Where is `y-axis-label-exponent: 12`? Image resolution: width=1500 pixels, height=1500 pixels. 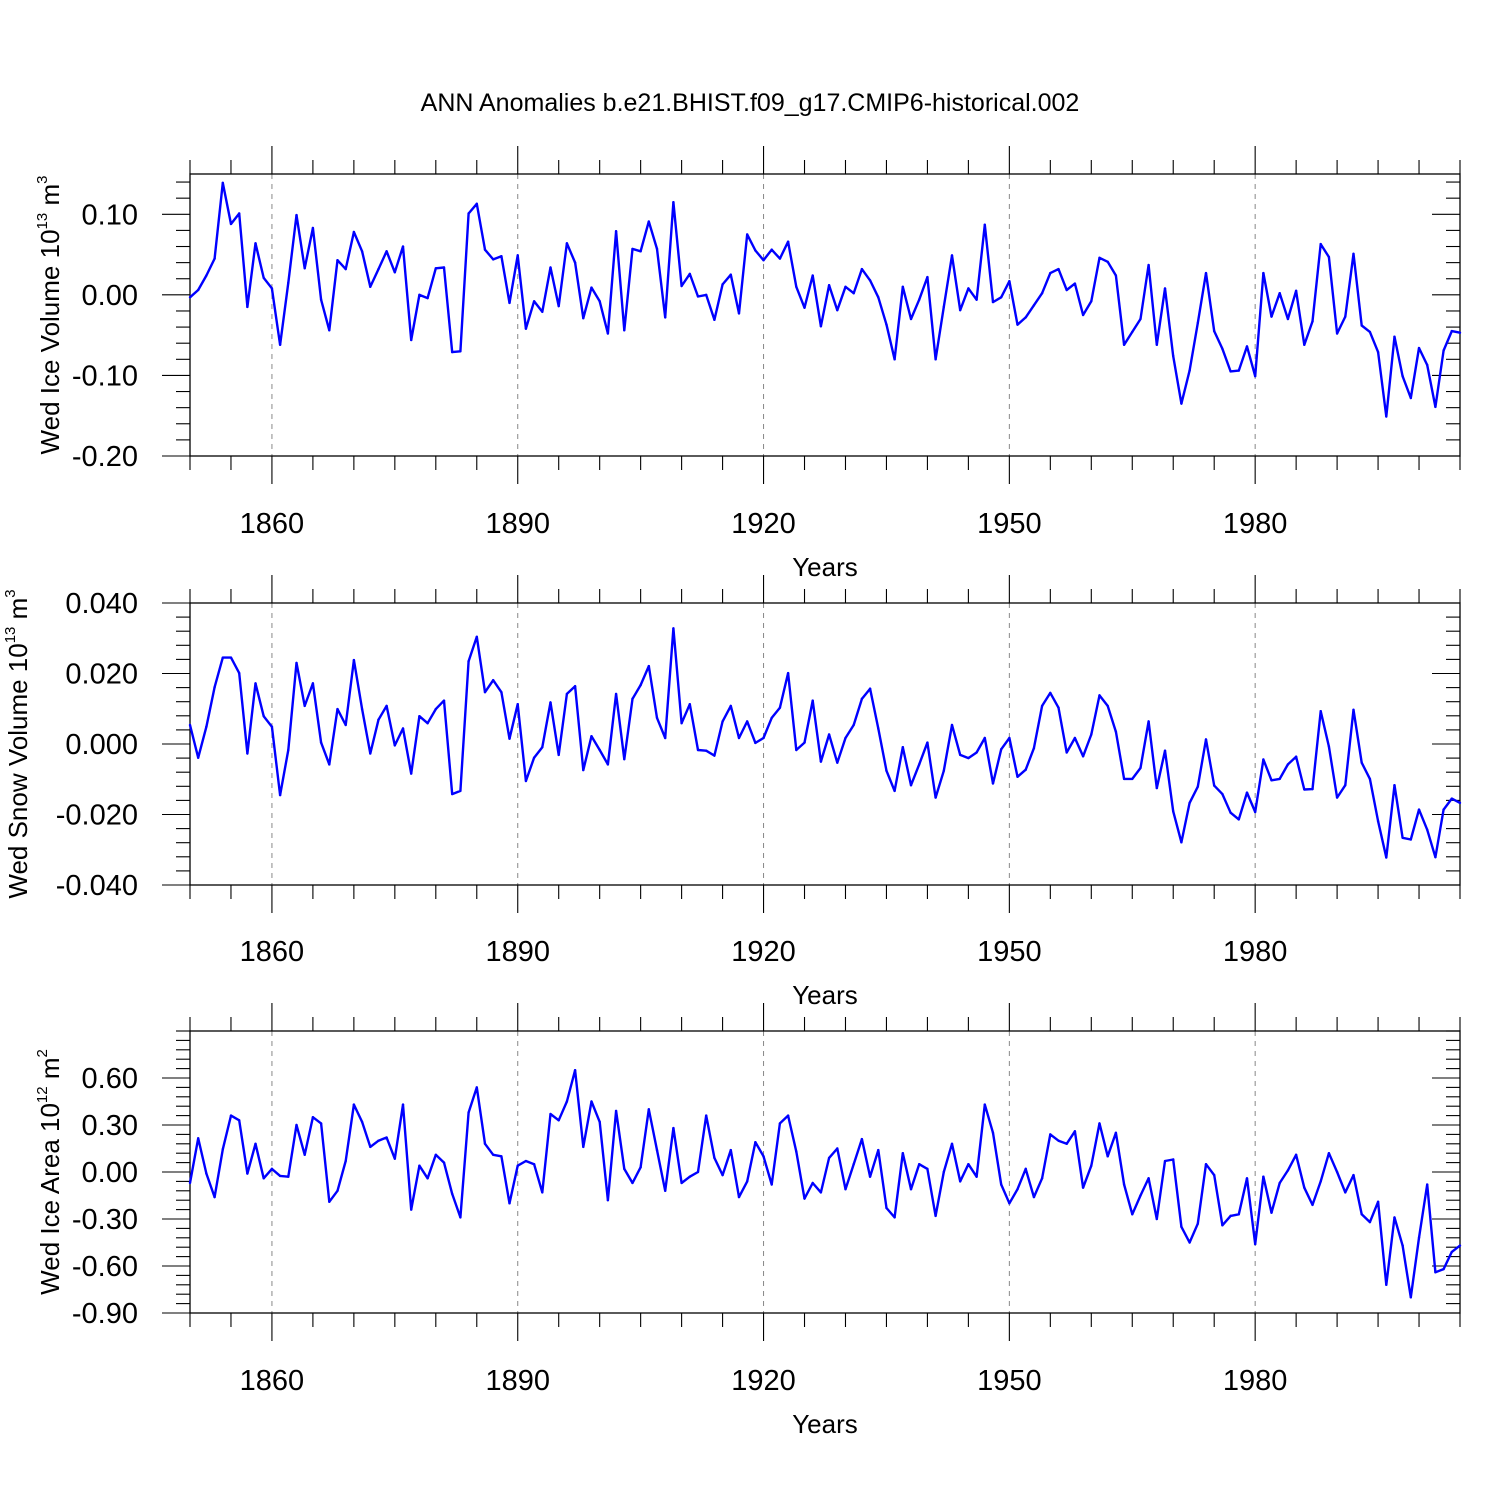
y-axis-label-exponent: 12 is located at coordinates (42, 1094).